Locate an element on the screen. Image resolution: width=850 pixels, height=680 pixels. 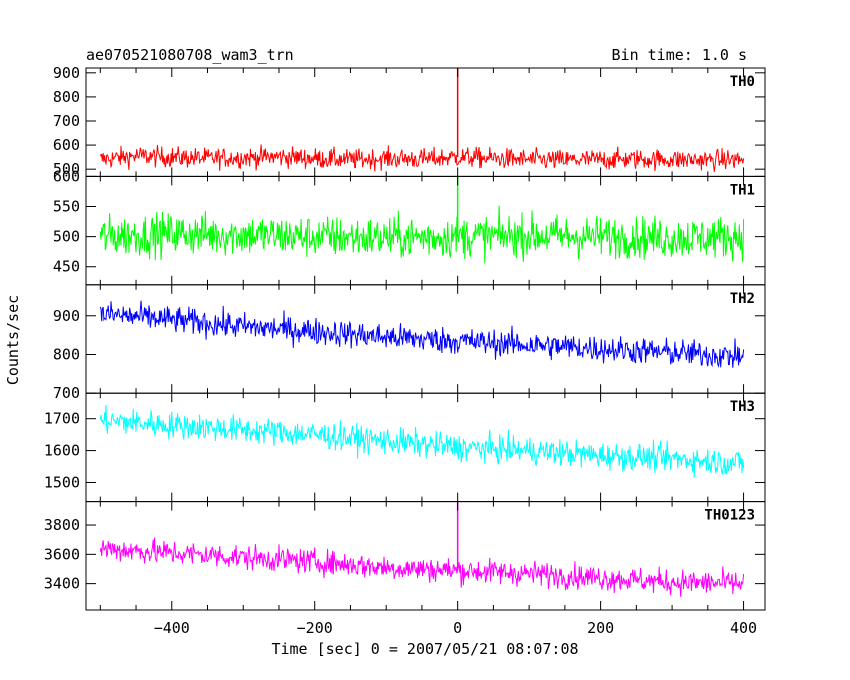
y-tick-label: 550 is located at coordinates (66, 207).